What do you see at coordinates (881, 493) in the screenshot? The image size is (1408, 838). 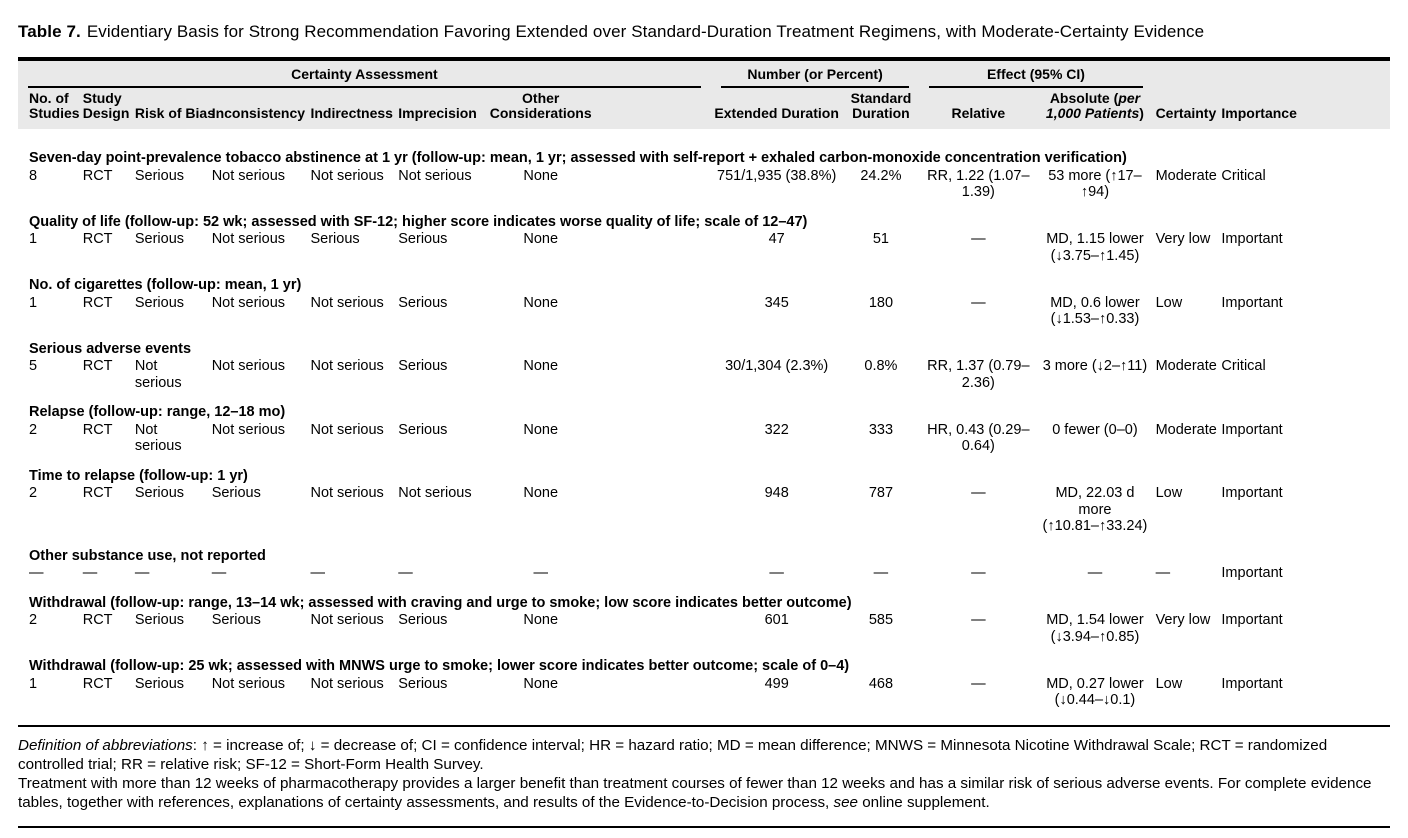 I see `cell-standard-duration: 787` at bounding box center [881, 493].